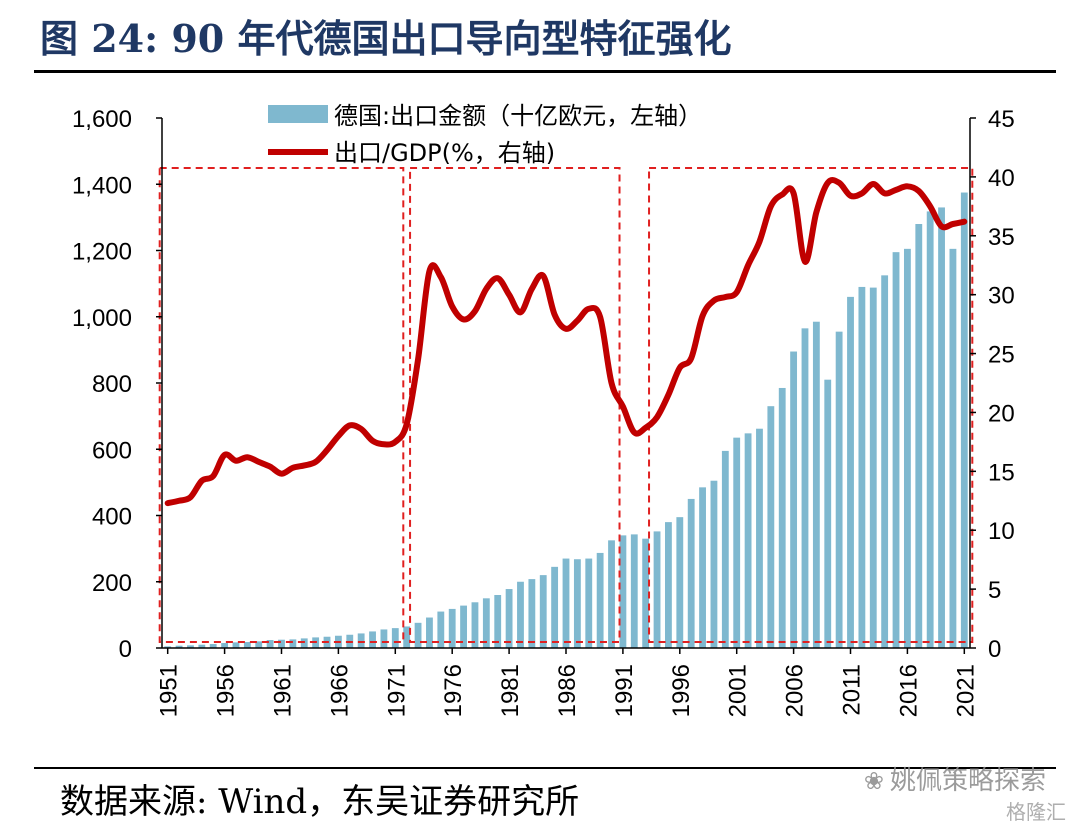 Image resolution: width=1080 pixels, height=826 pixels. Describe the element at coordinates (967, 781) in the screenshot. I see `watermark-text: 姚佩策略探索` at that location.